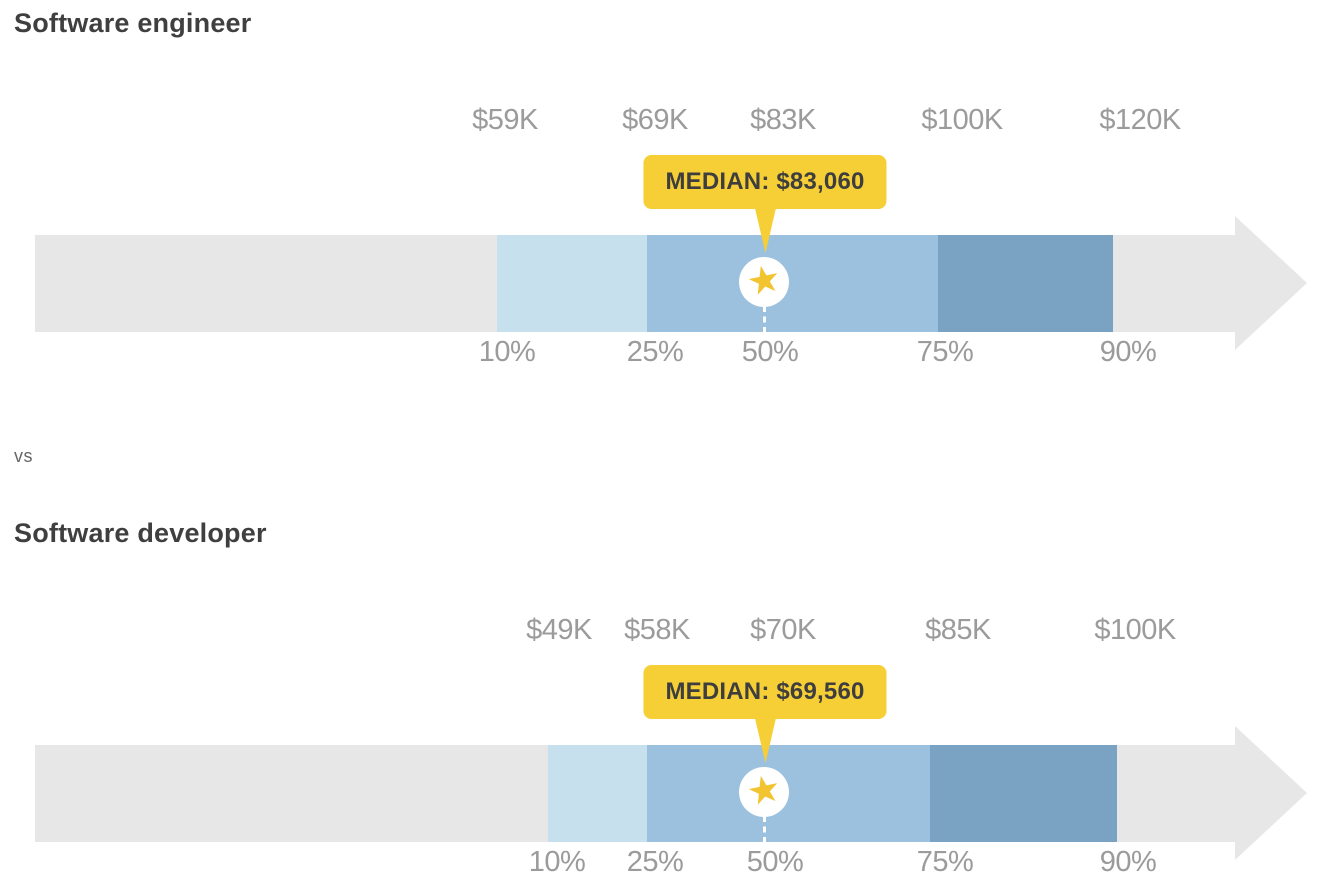 The height and width of the screenshot is (888, 1320). What do you see at coordinates (1140, 120) in the screenshot?
I see `salary-label-p90: $120K` at bounding box center [1140, 120].